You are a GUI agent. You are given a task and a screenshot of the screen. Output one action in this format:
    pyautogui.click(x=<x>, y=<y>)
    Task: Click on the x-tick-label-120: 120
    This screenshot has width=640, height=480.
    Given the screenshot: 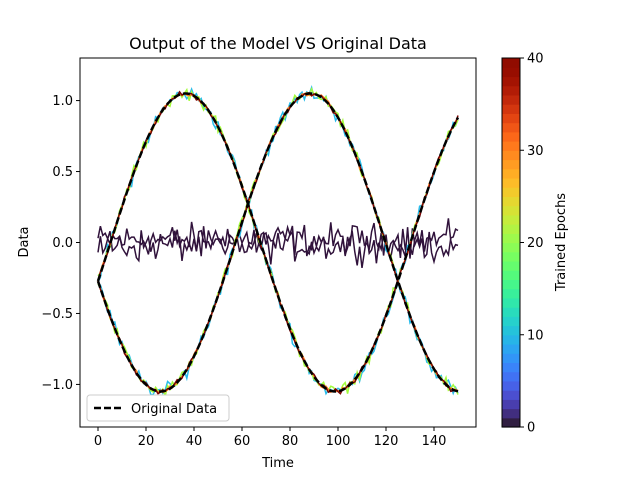 What is the action you would take?
    pyautogui.click(x=386, y=441)
    